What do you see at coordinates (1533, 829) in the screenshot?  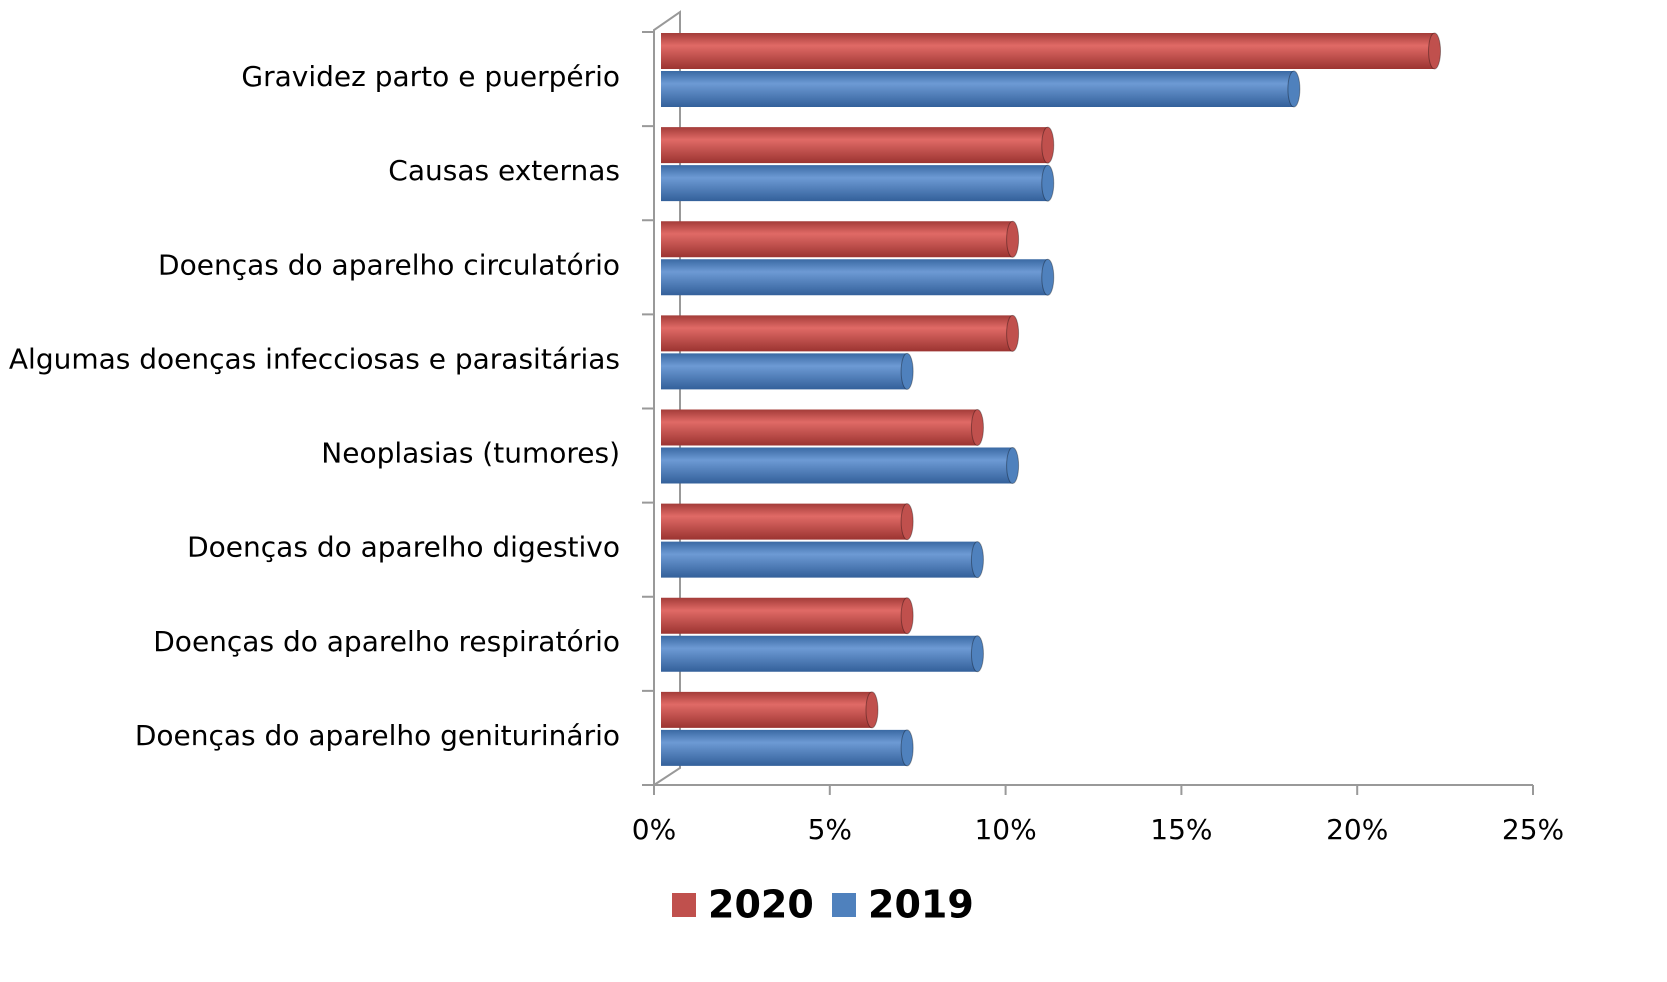 I see `x-tick-label: 25%` at bounding box center [1533, 829].